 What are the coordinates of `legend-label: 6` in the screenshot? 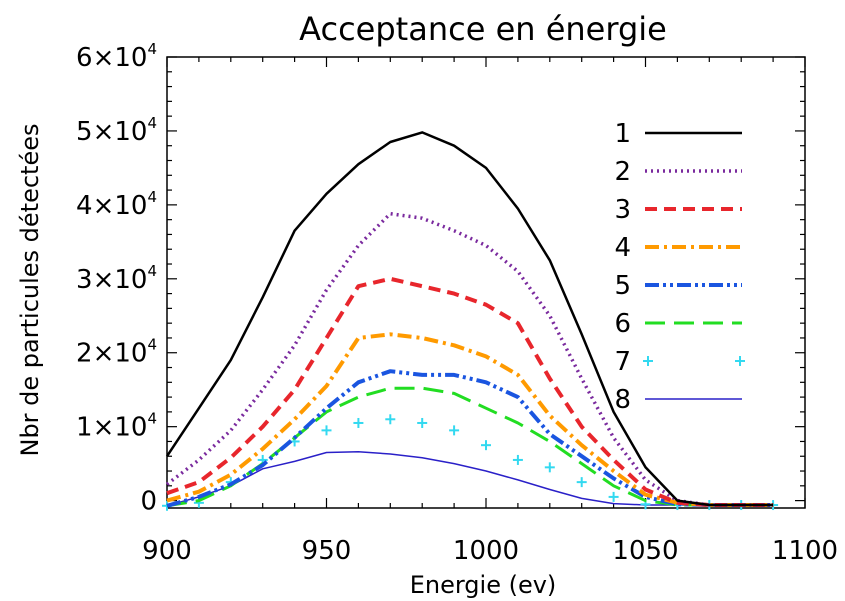 It's located at (622, 324).